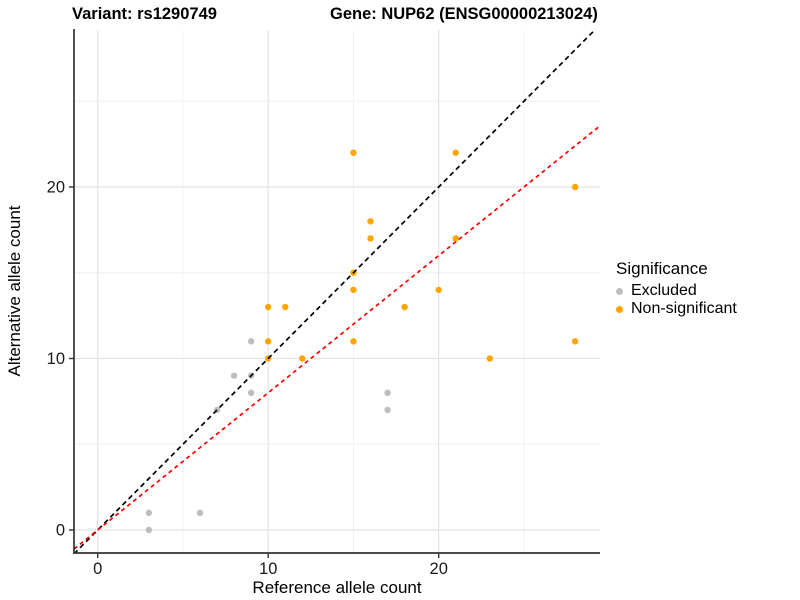 Image resolution: width=800 pixels, height=600 pixels. I want to click on x-axis-title: Reference allele count, so click(337, 587).